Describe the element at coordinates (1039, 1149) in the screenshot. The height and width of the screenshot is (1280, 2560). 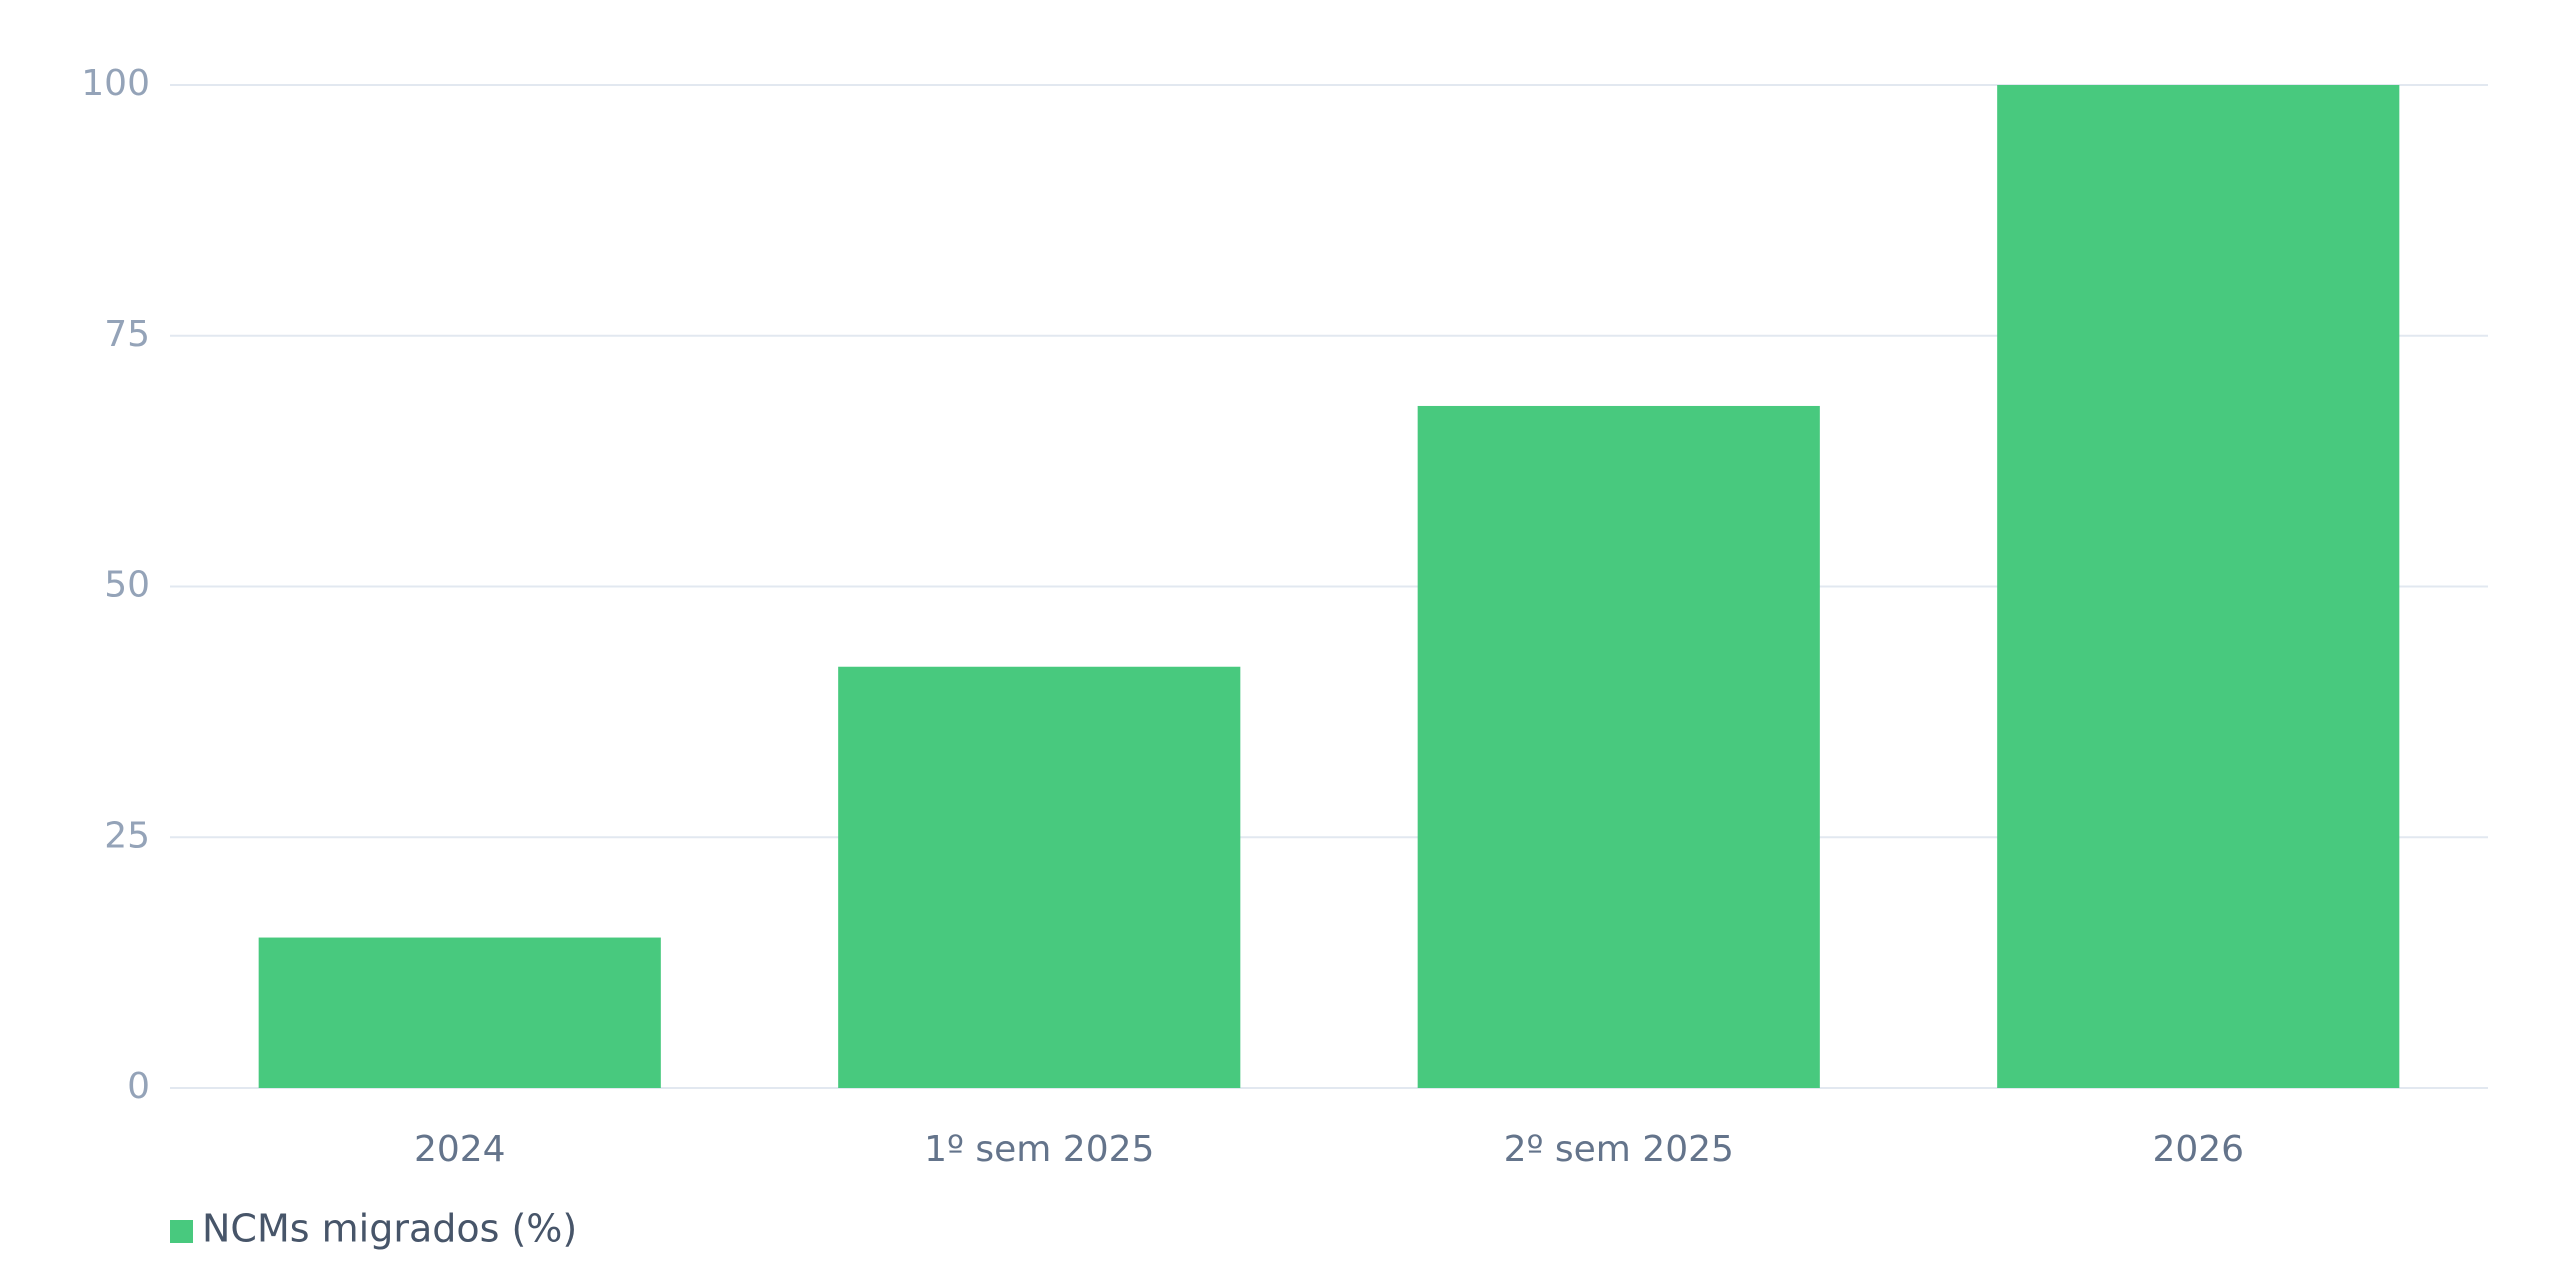
I see `x-tick-label: 1º sem 2025` at that location.